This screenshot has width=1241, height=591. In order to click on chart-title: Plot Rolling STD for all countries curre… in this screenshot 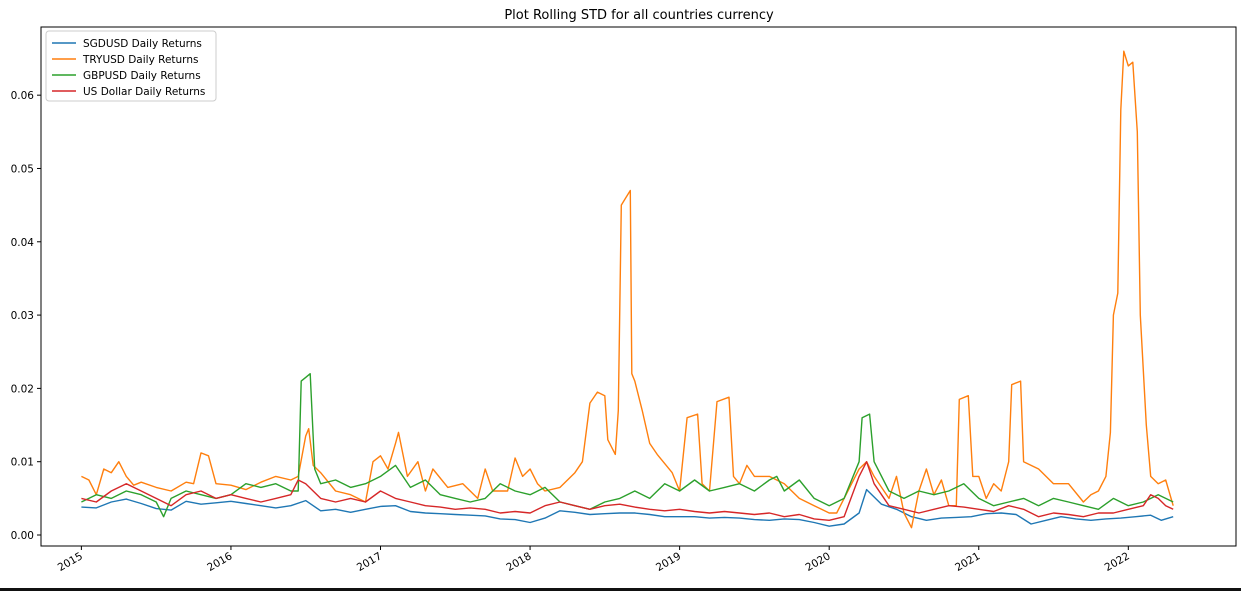, I will do `click(639, 15)`.